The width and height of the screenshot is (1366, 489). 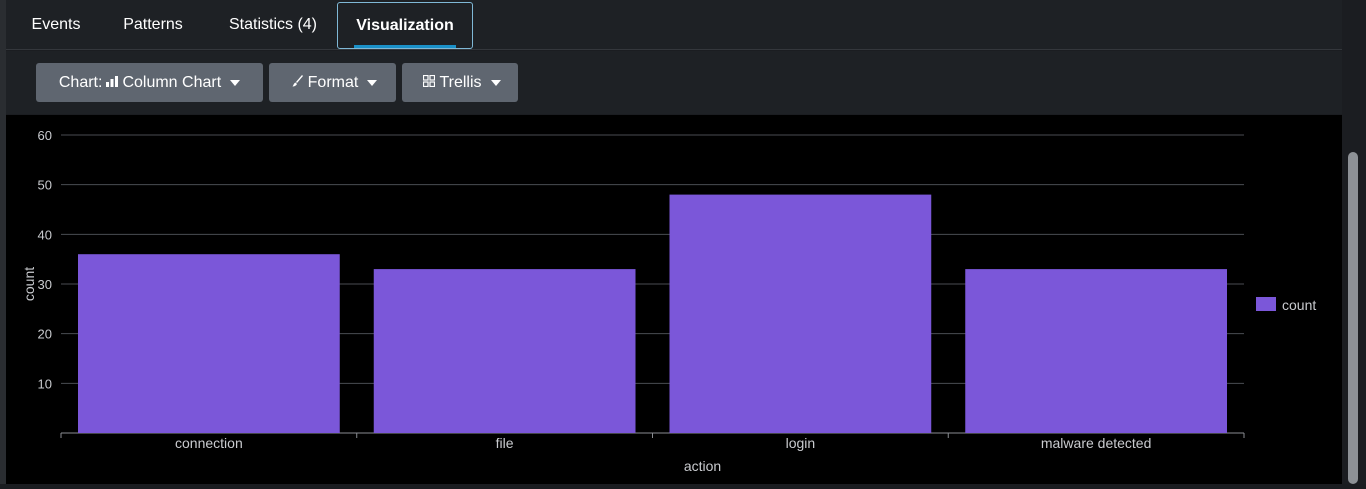 What do you see at coordinates (1096, 443) in the screenshot?
I see `x-tick-label: malware detected` at bounding box center [1096, 443].